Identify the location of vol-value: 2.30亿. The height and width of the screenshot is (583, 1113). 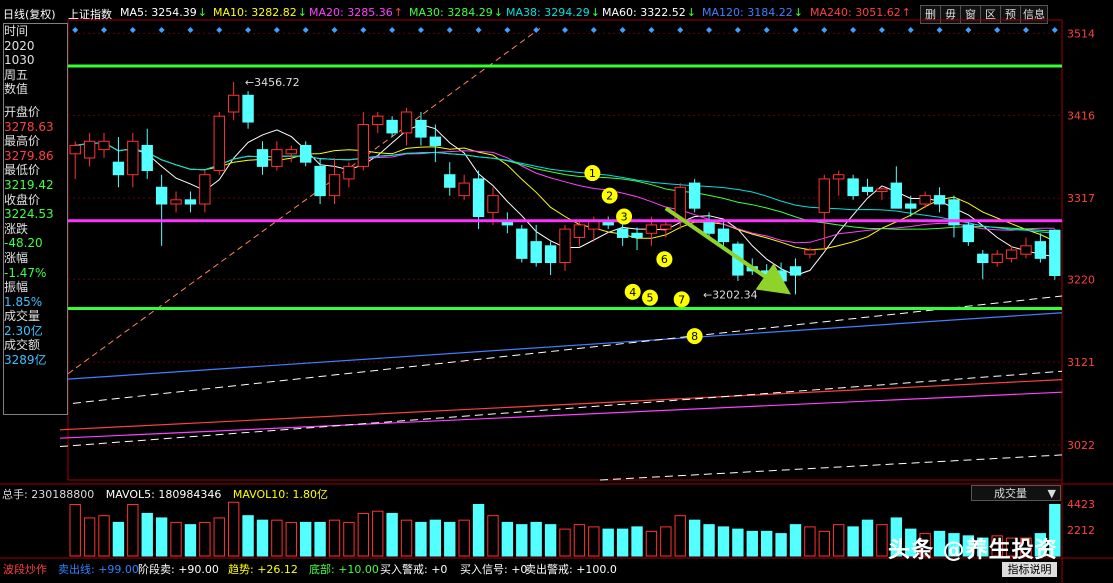
(23, 330).